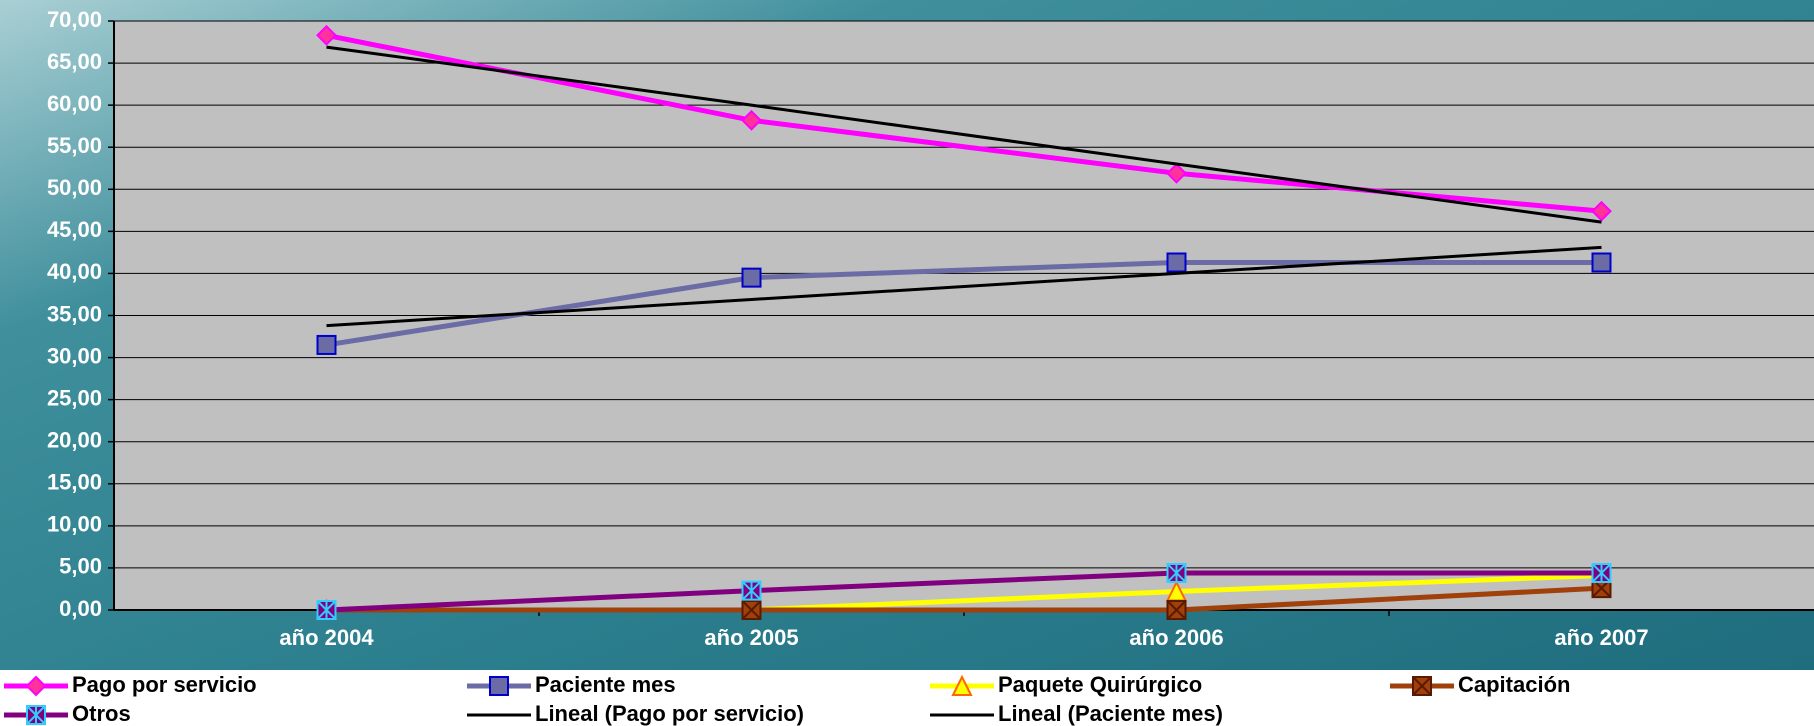 The width and height of the screenshot is (1814, 726). I want to click on legend-item: Otros, so click(67, 713).